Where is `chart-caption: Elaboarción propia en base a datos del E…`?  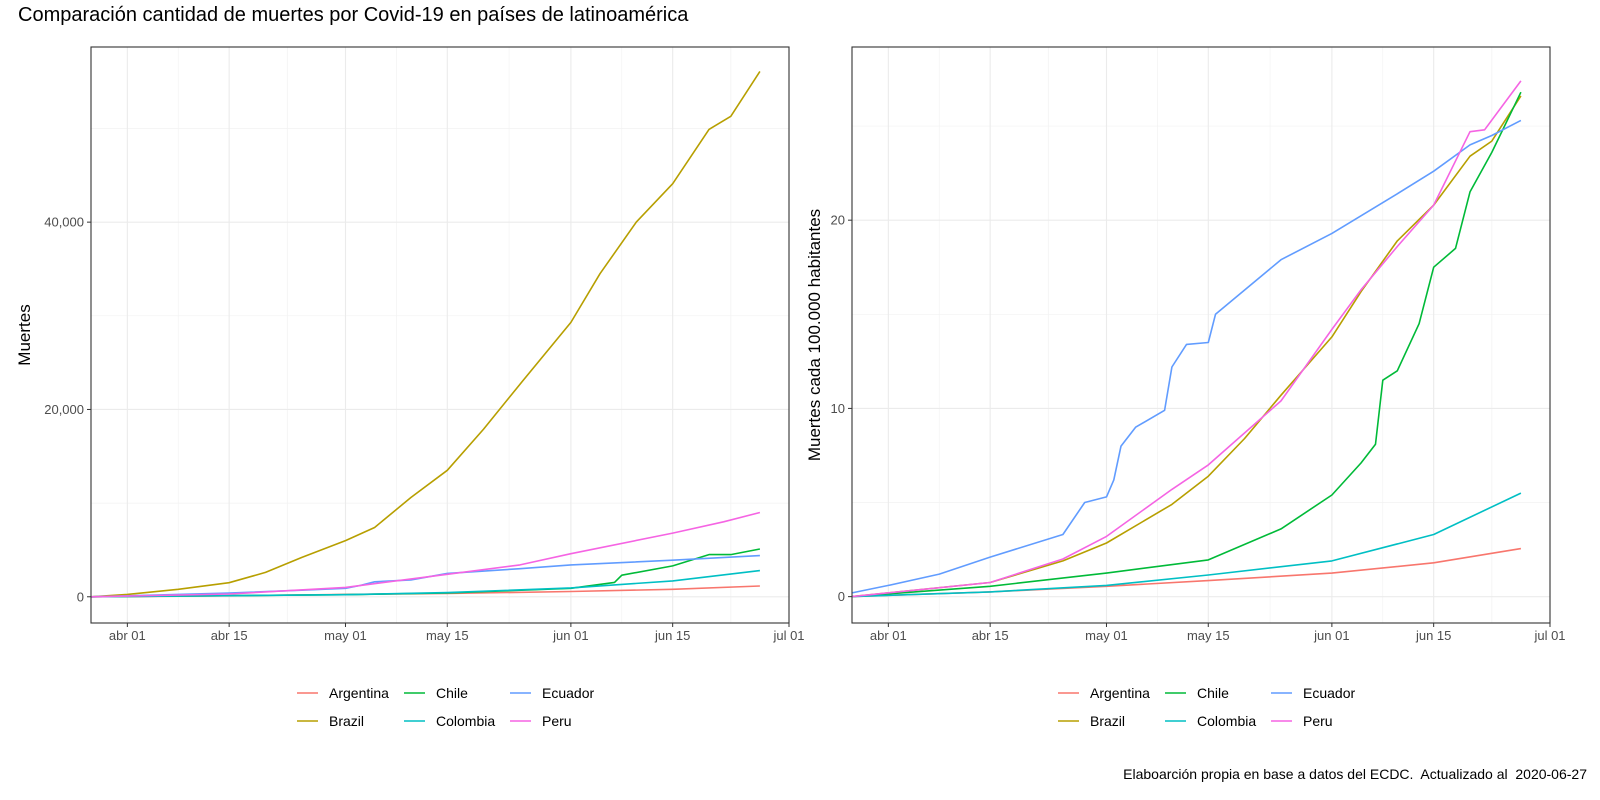
chart-caption: Elaboarción propia en base a datos del E… is located at coordinates (1355, 774).